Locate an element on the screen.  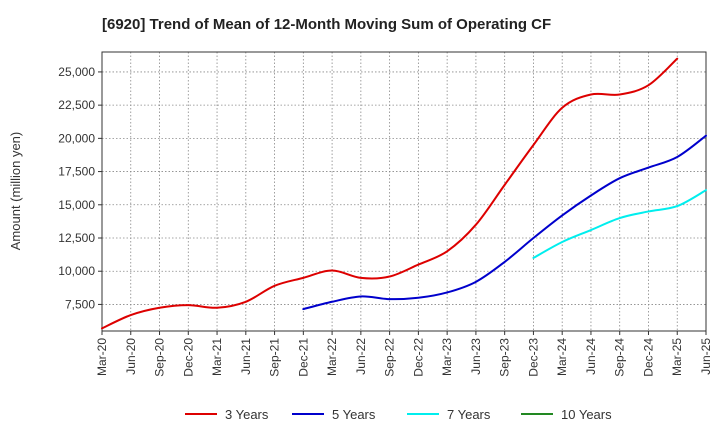
x-tick-label: Sep-24 is located at coordinates (620, 357).